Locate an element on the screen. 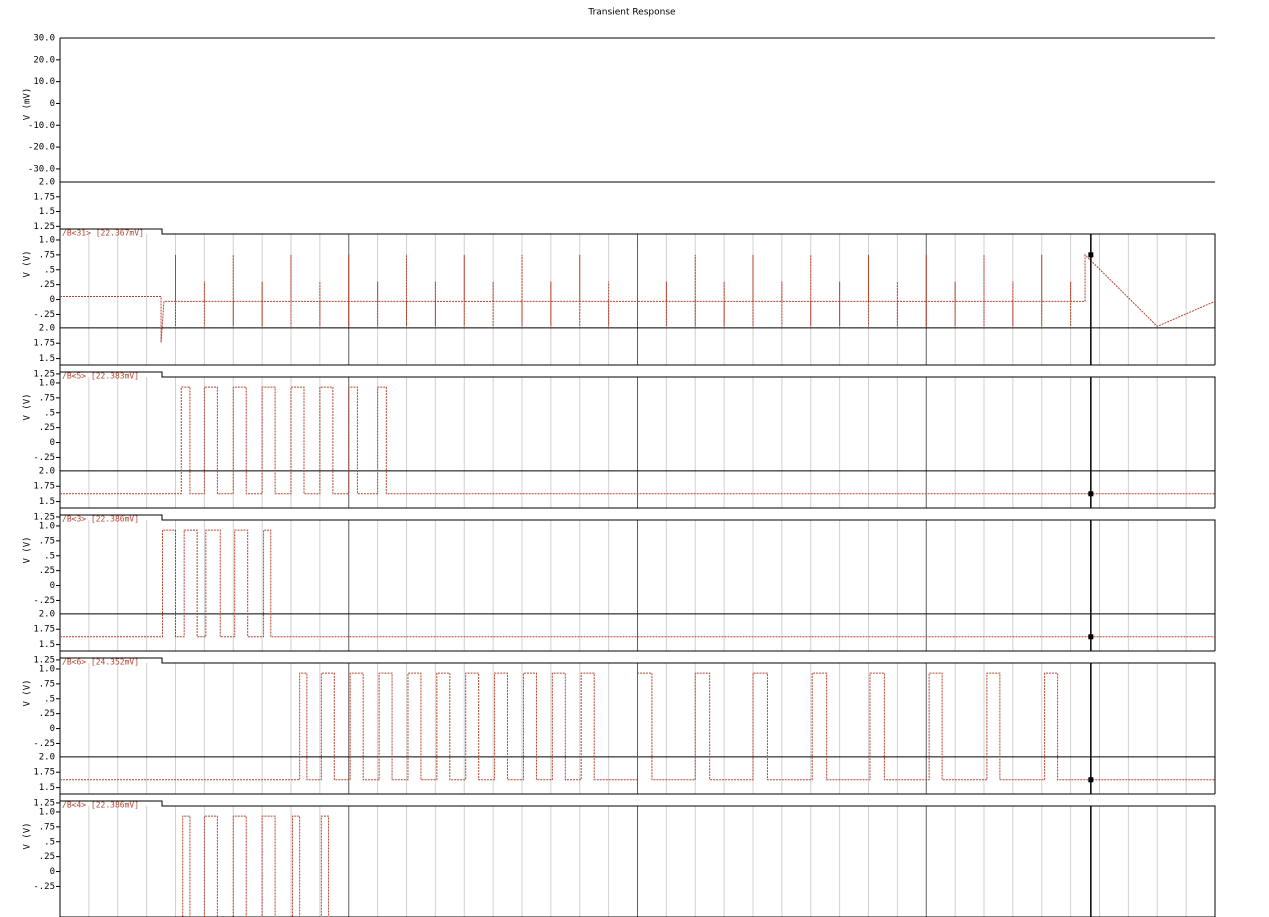 The image size is (1269, 917). trace-label: /B<5> [22.383mV] is located at coordinates (100, 376).